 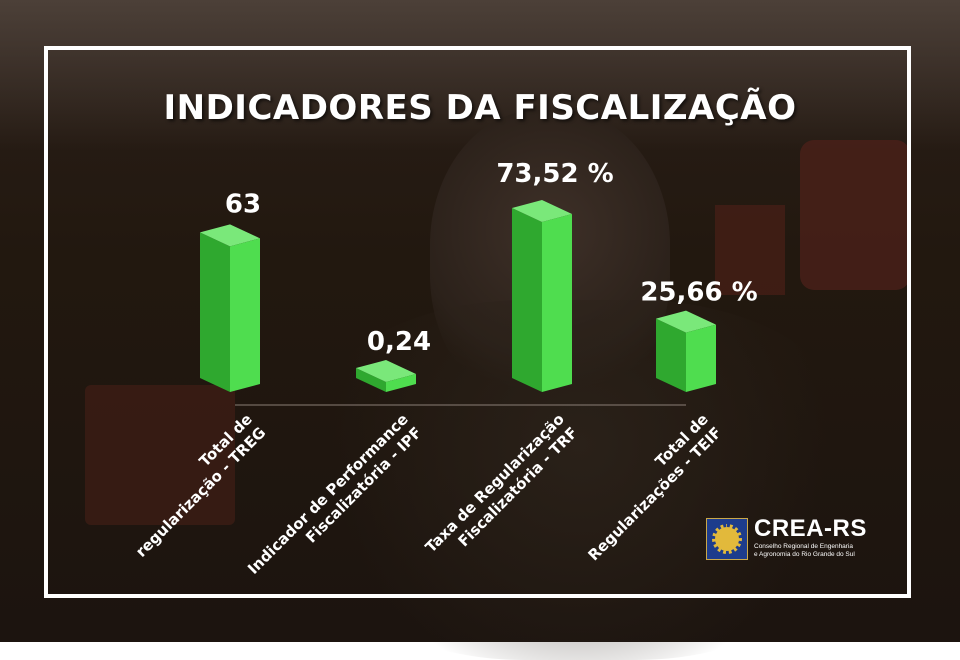 I want to click on chart-title: INDICADORES DA FISCALIZAÇÃO, so click(x=480, y=108).